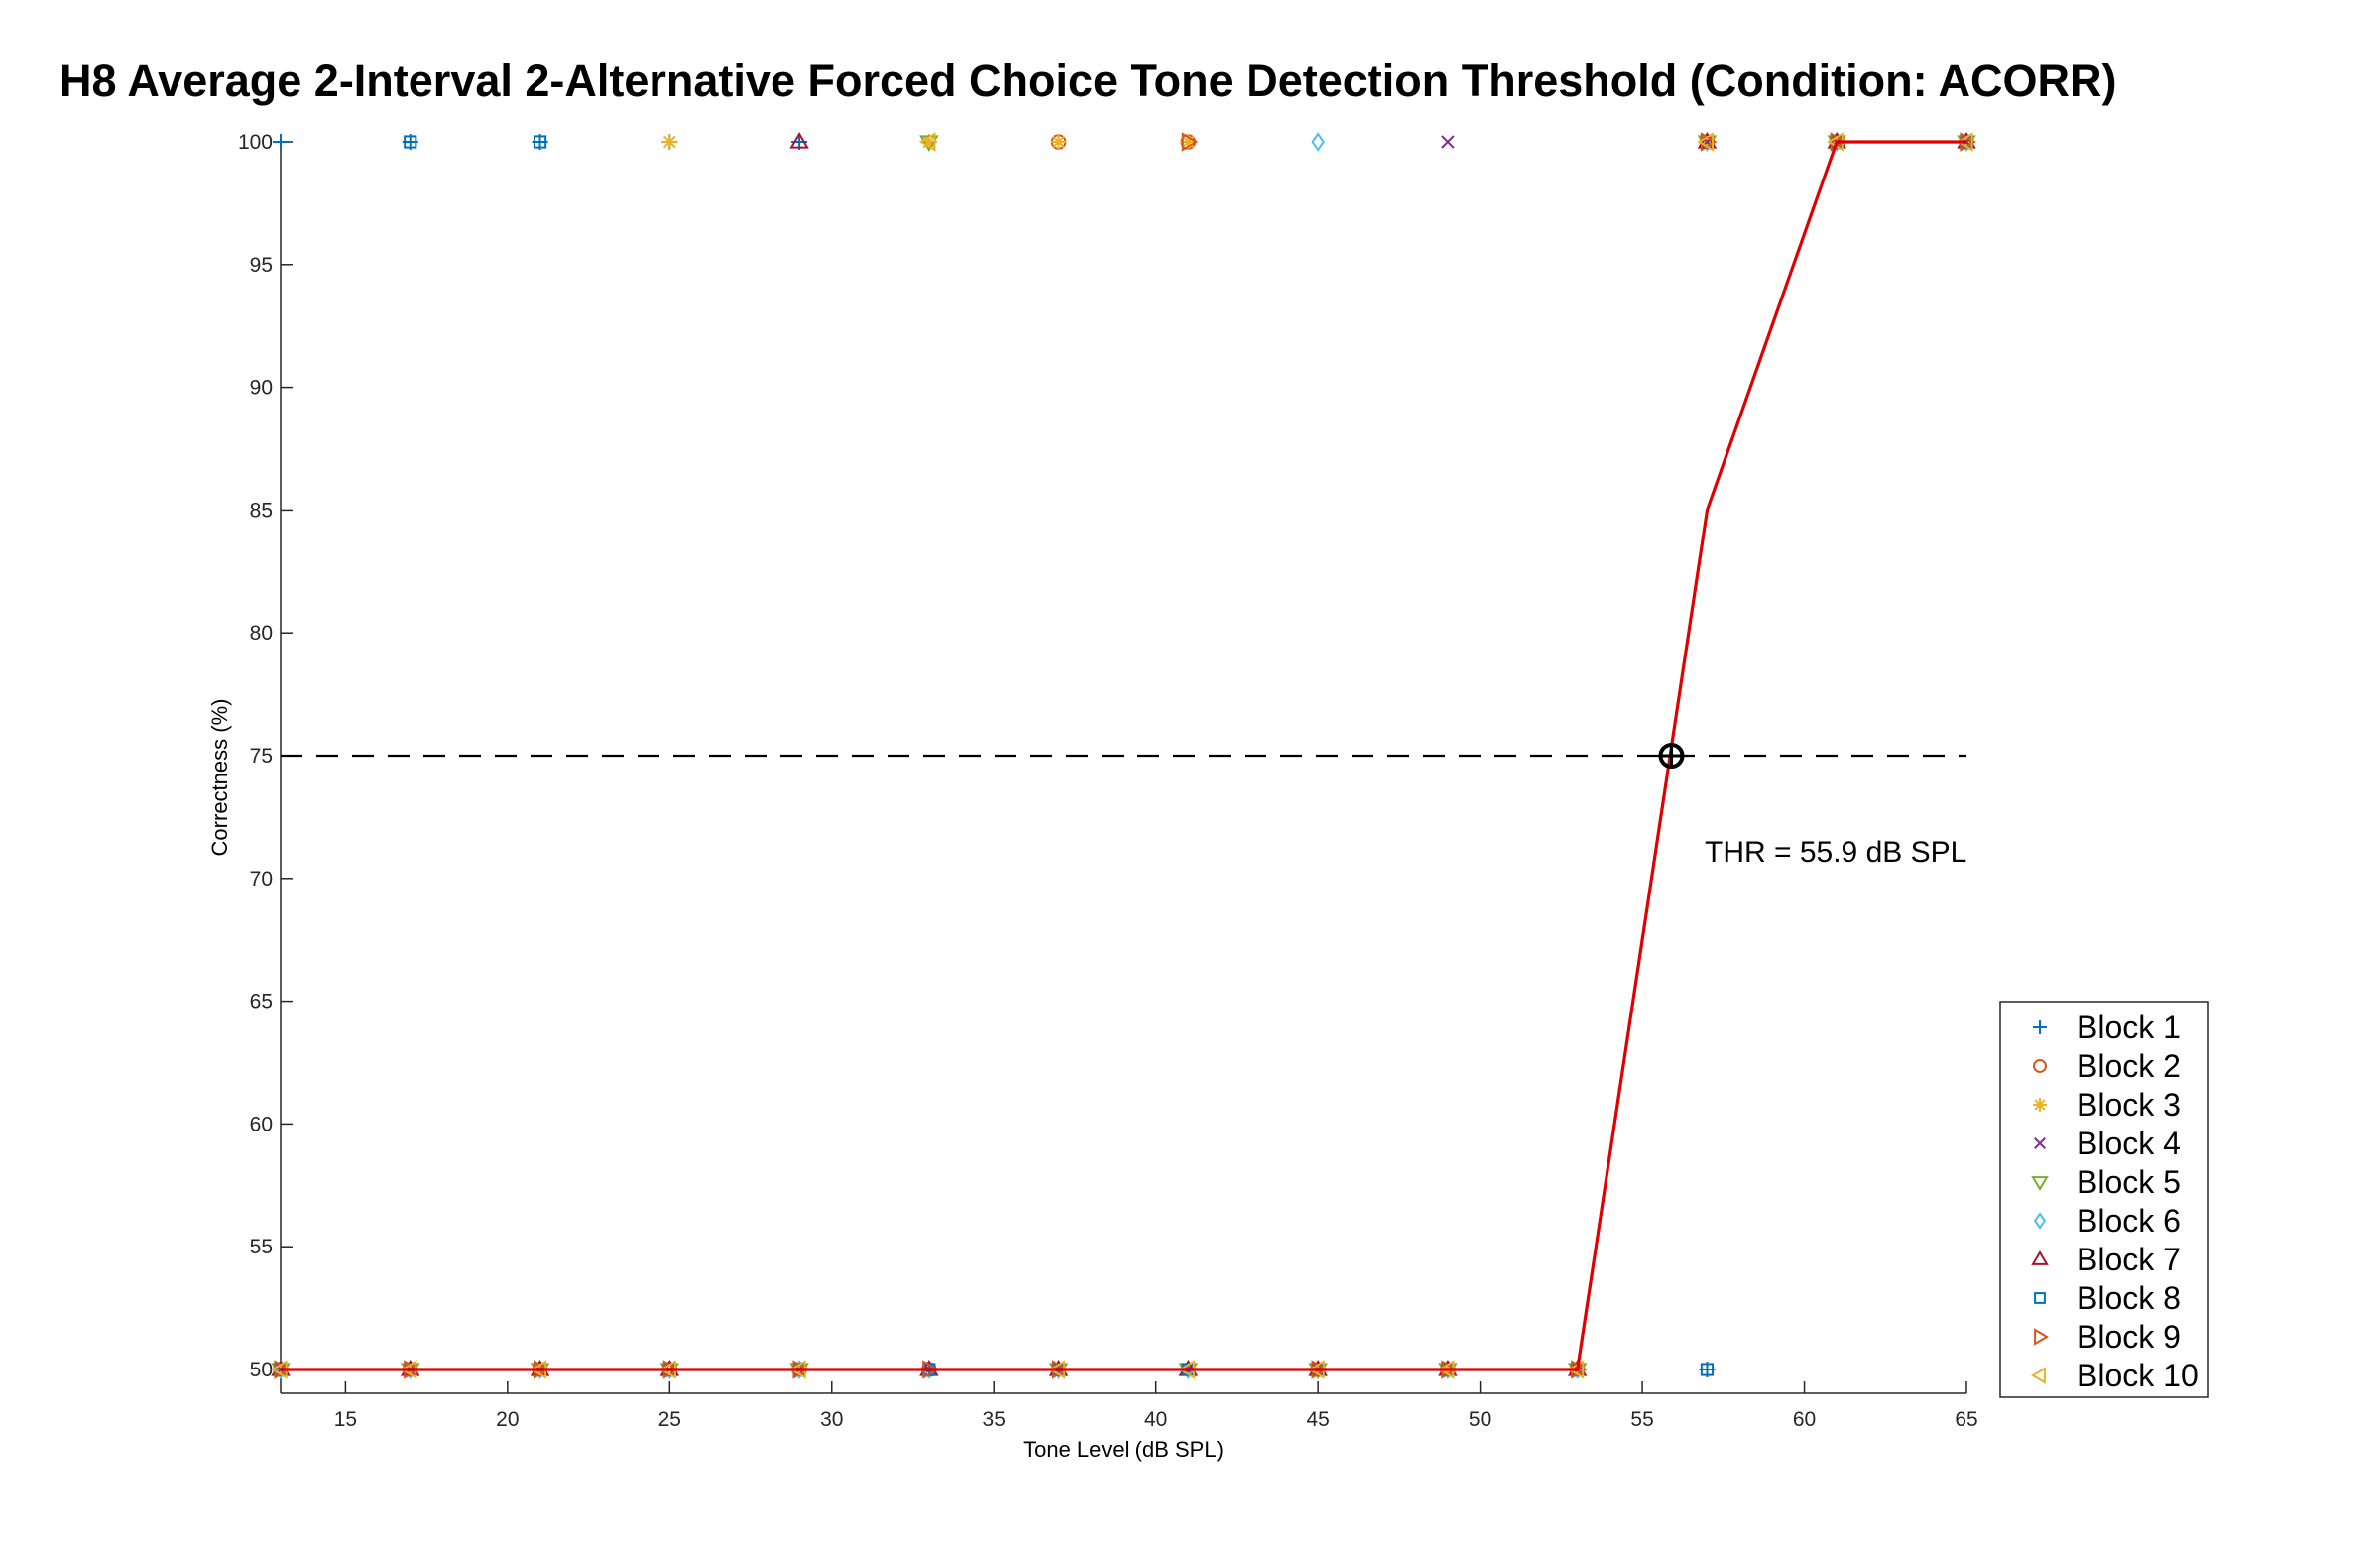 This screenshot has width=2380, height=1548. I want to click on legend-item: Block 8, so click(2107, 1298).